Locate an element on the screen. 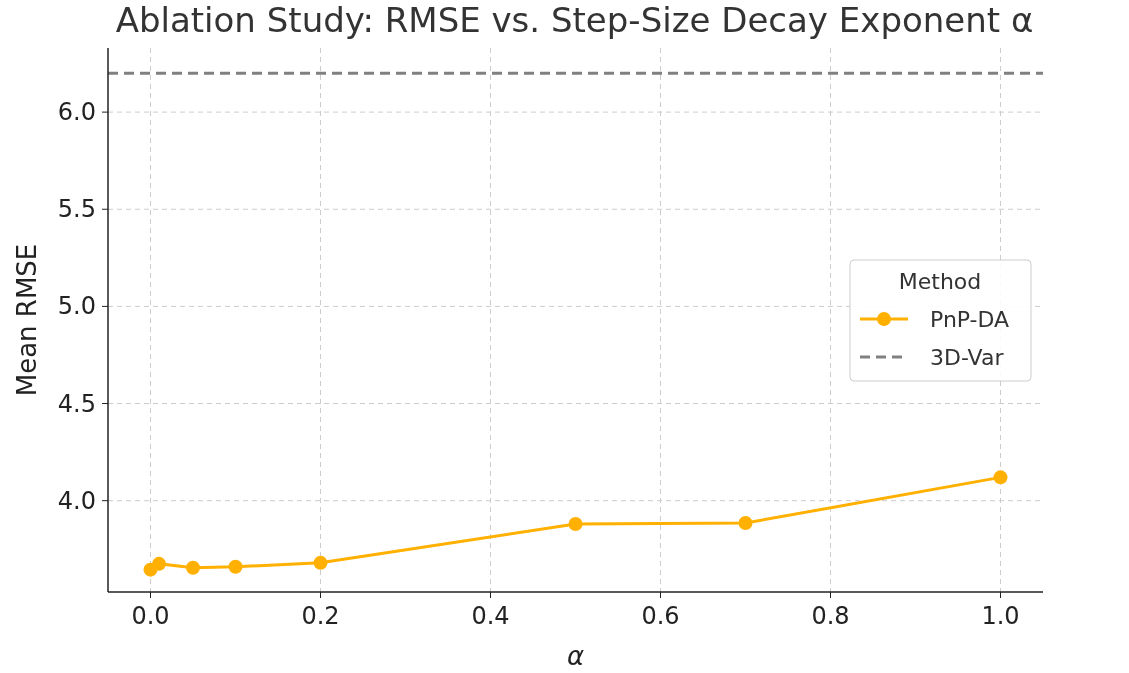  x-axis-title: α is located at coordinates (575, 656).